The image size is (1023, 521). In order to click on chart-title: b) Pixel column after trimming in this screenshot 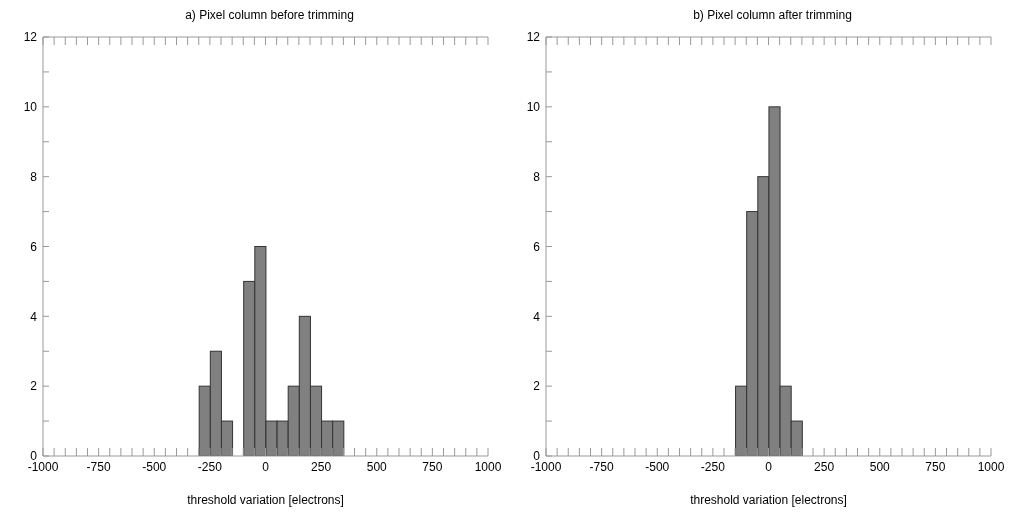, I will do `click(772, 16)`.